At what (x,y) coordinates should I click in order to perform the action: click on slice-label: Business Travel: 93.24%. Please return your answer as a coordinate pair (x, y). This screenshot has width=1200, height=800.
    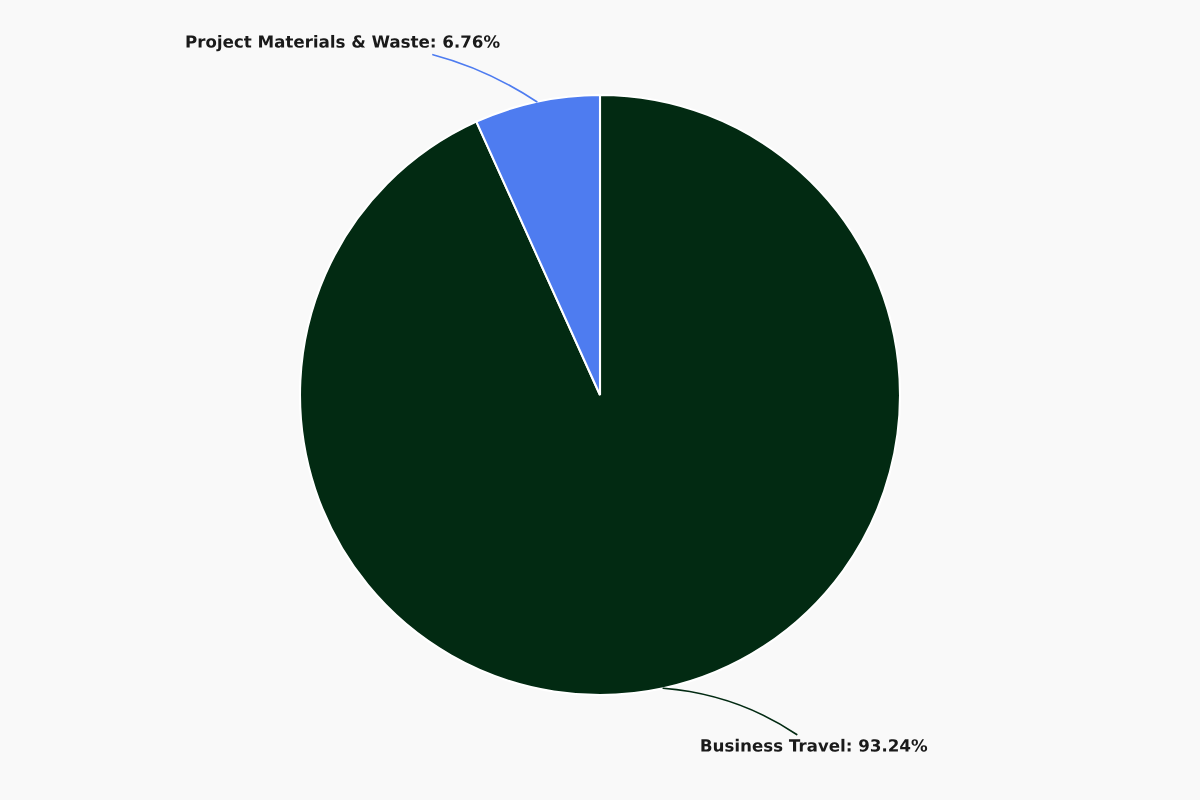
    Looking at the image, I should click on (814, 745).